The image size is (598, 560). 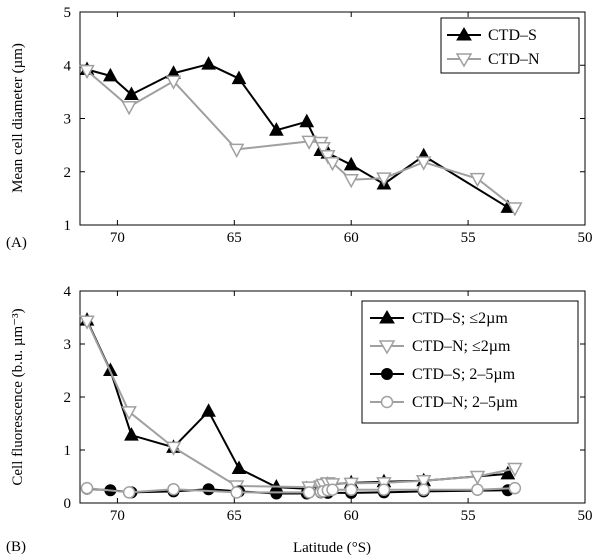 What do you see at coordinates (332, 548) in the screenshot?
I see `panel-b-x-axis-label: Latitude (°S)` at bounding box center [332, 548].